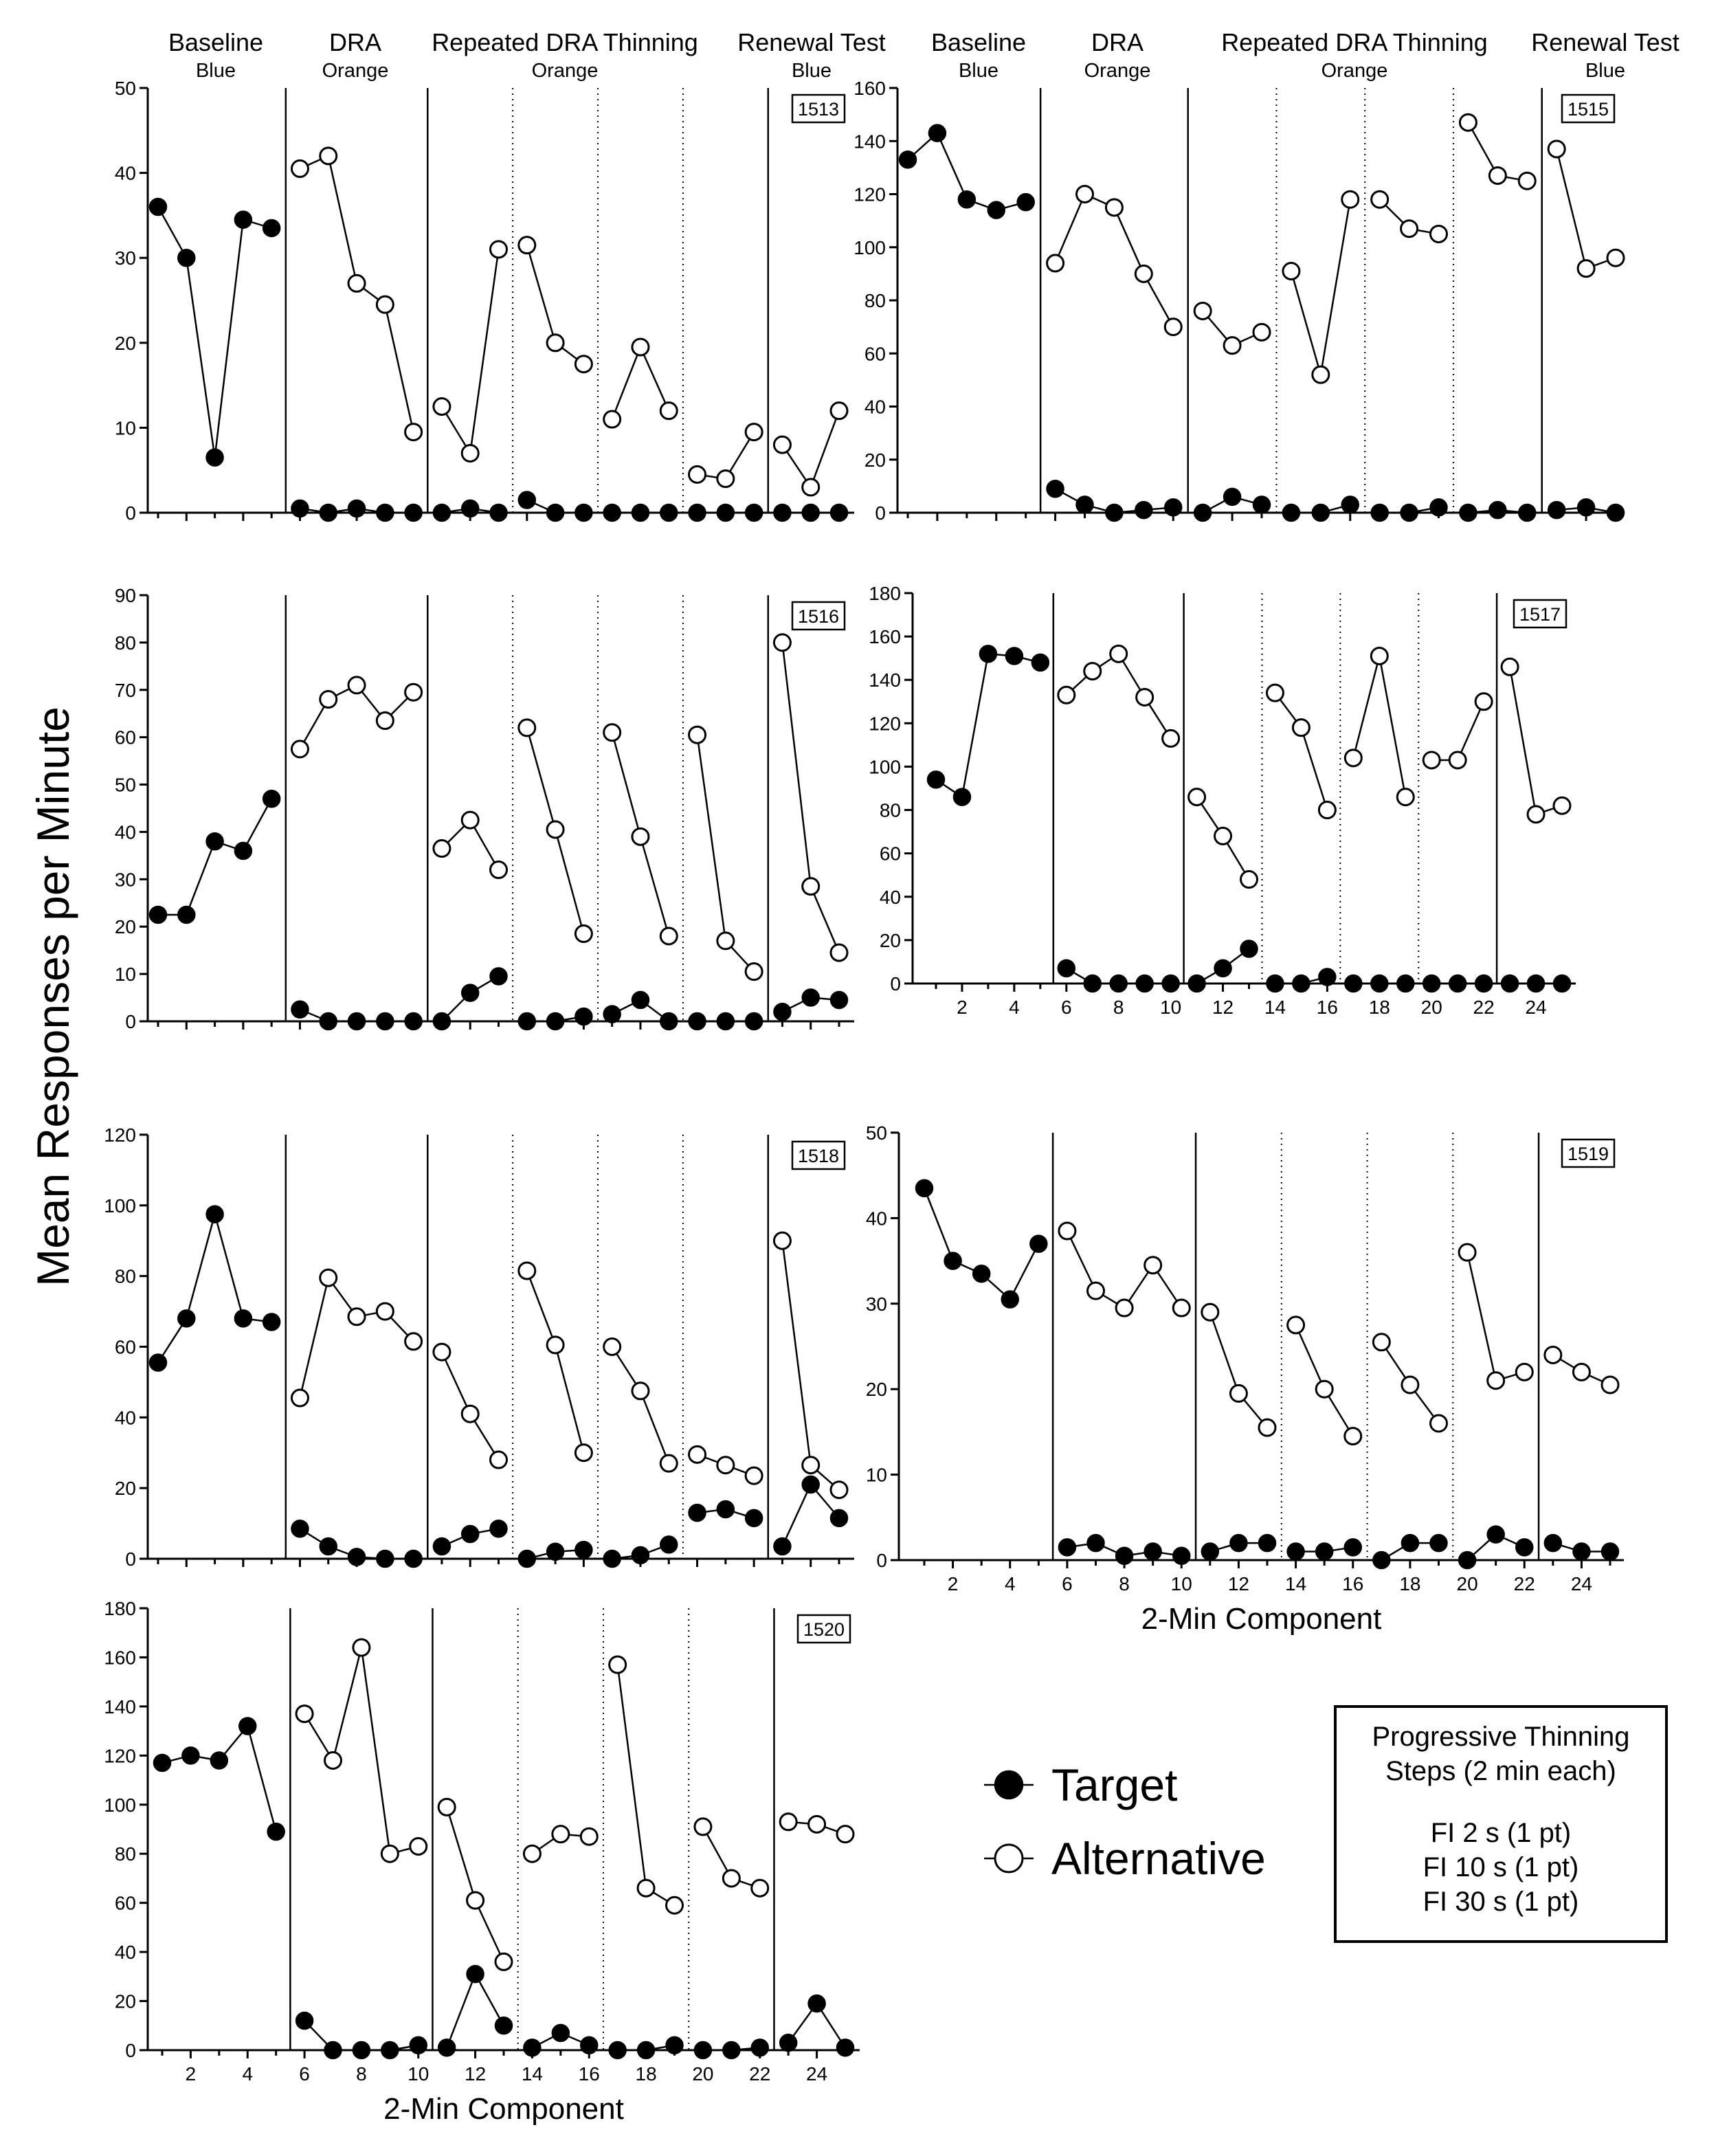 This screenshot has width=1718, height=2156. I want to click on y-axis-title: Mean Responses per Minute, so click(52, 997).